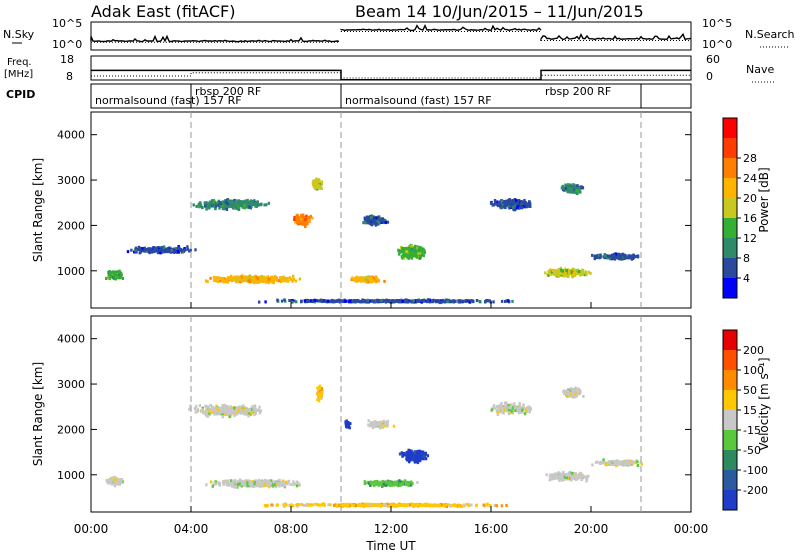 The height and width of the screenshot is (554, 800). Describe the element at coordinates (750, 218) in the screenshot. I see `colorbar-tick-label: 16` at that location.